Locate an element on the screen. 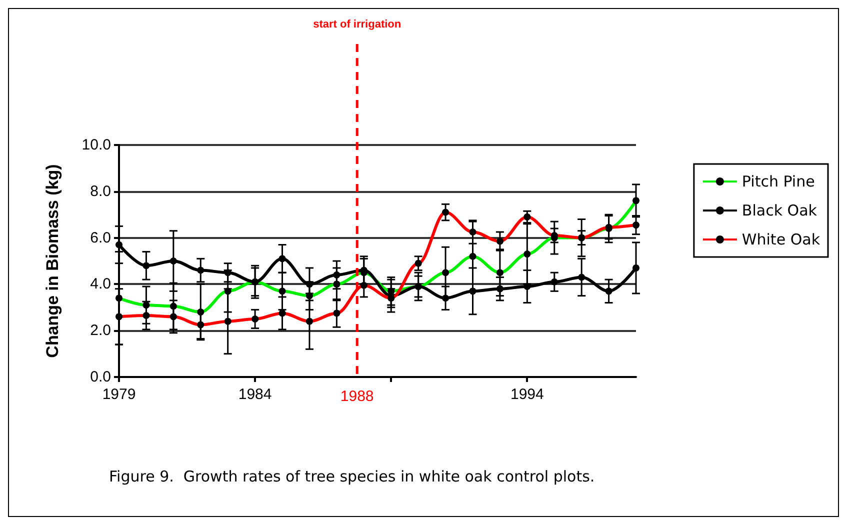 This screenshot has height=525, width=847. y-tick-label: 0.0 is located at coordinates (100, 377).